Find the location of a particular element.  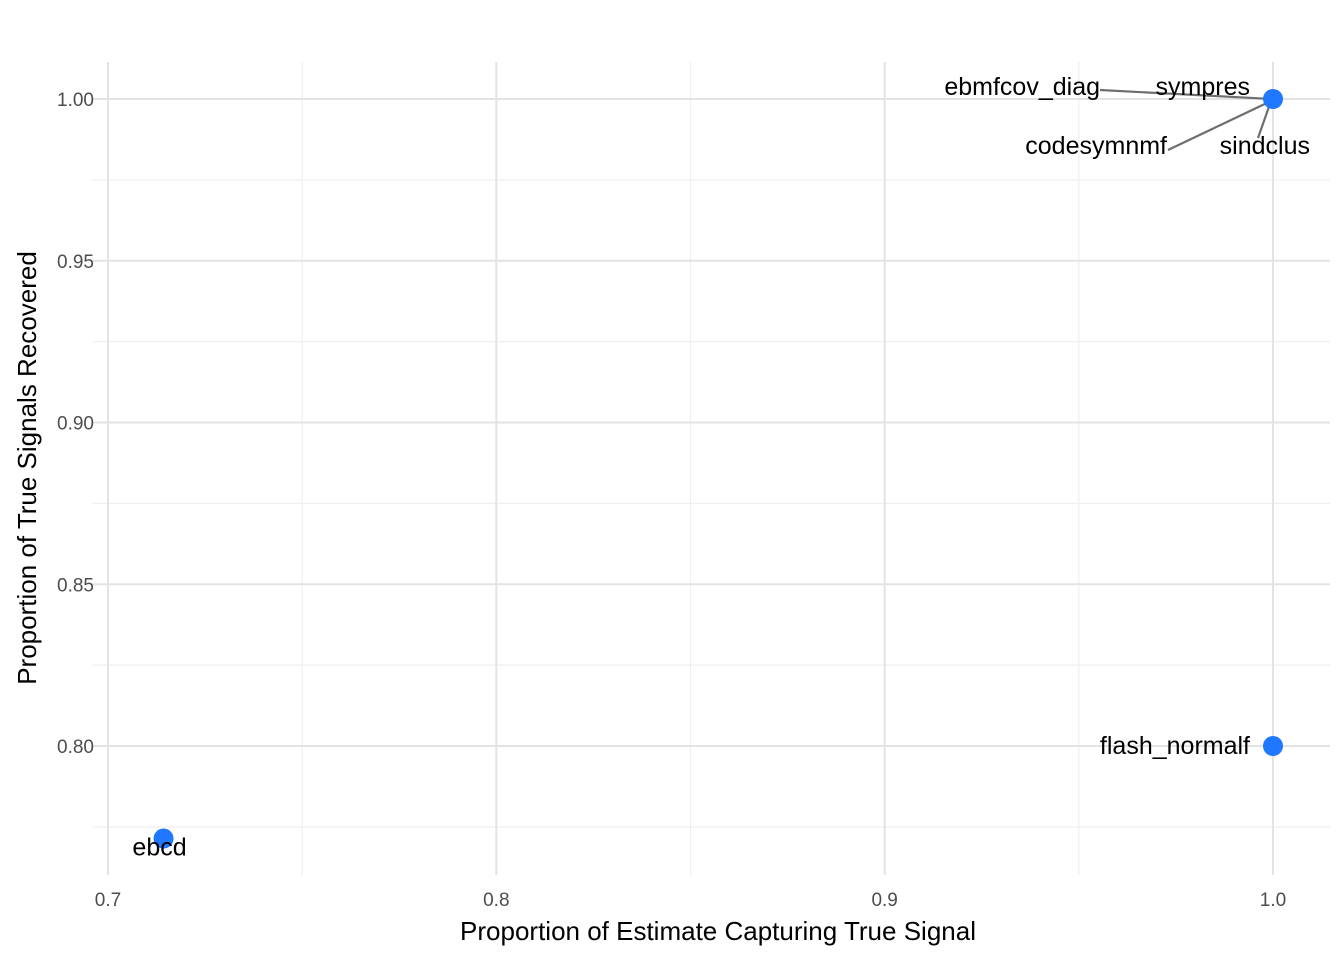

y-tick-label: 0.95 is located at coordinates (75, 262).